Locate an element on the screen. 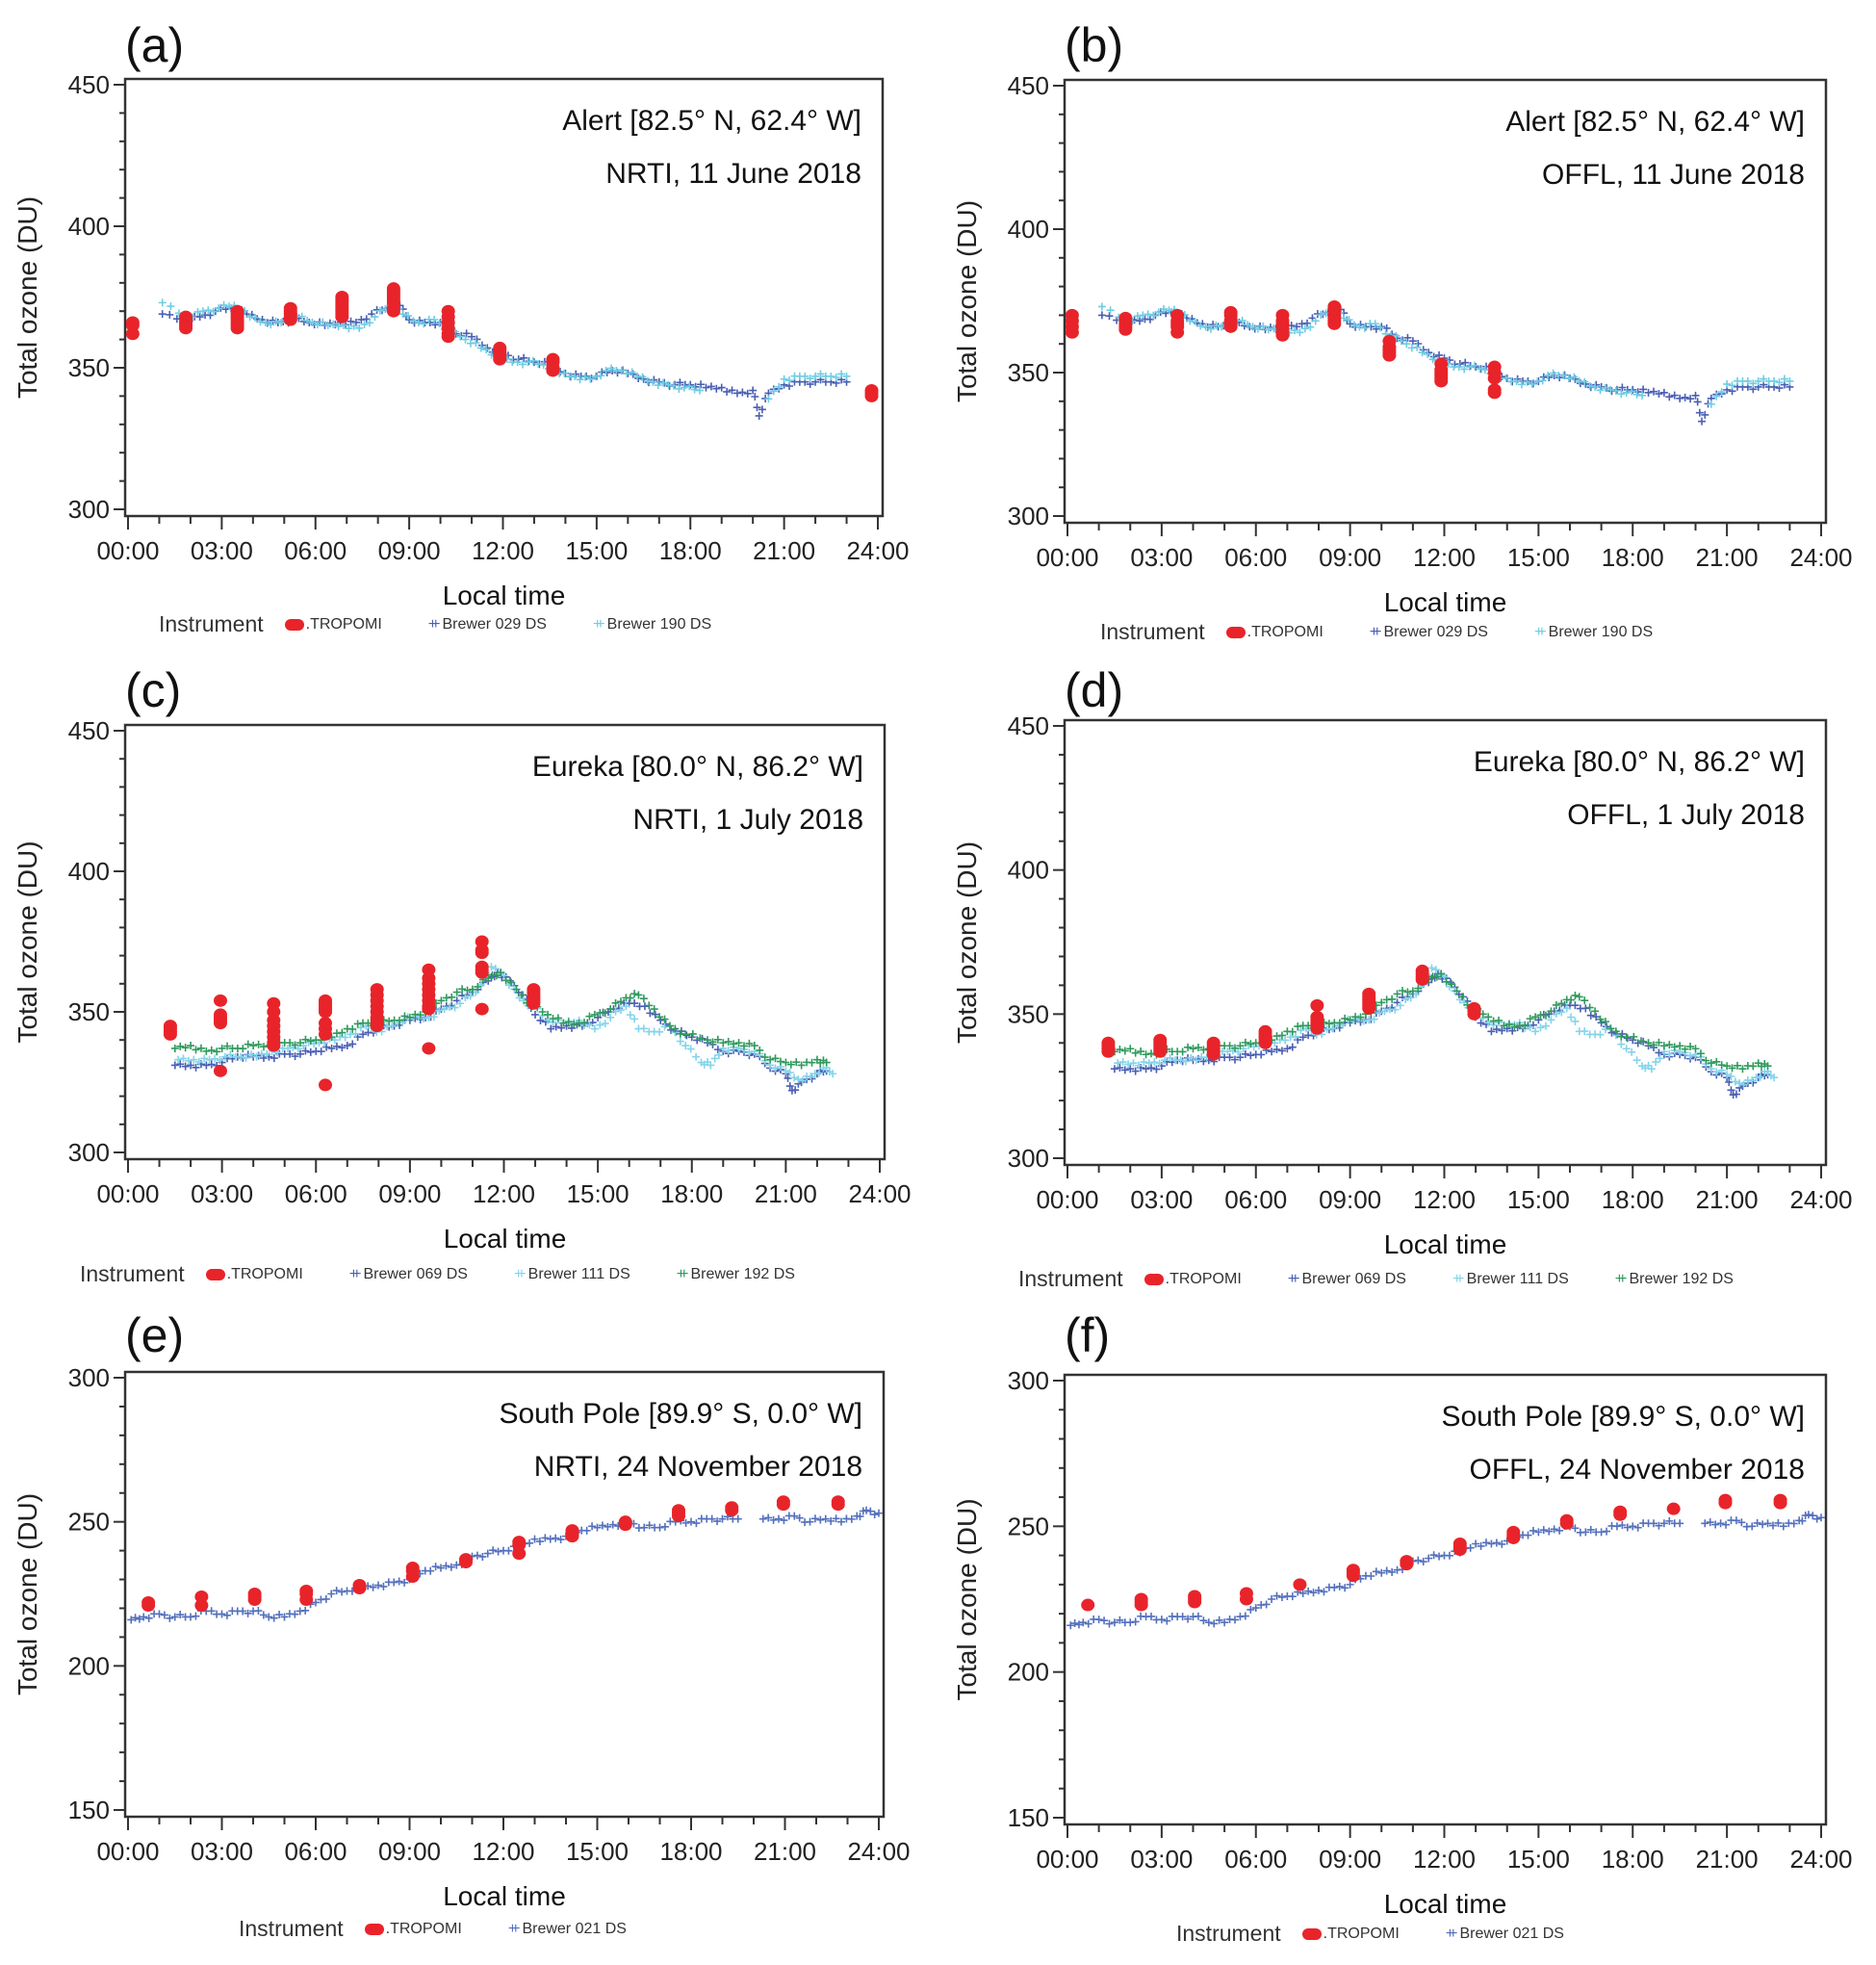 This screenshot has height=1965, width=1876. y-tick-label: 450 is located at coordinates (89, 84).